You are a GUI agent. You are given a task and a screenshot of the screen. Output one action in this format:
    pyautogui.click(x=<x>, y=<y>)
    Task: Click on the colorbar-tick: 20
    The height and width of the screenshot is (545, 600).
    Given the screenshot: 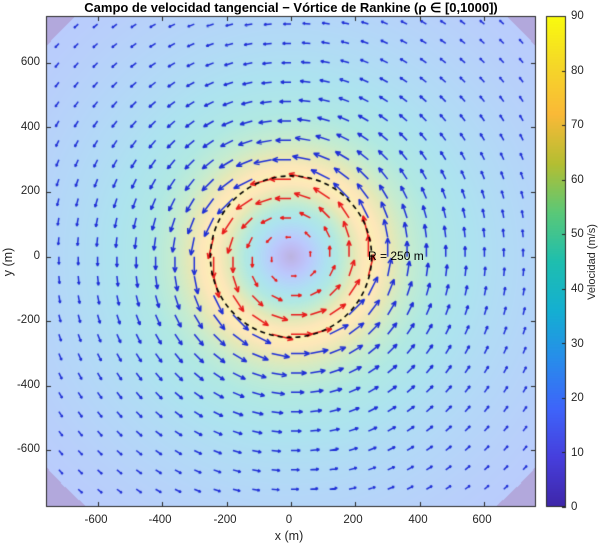 What is the action you would take?
    pyautogui.click(x=577, y=398)
    